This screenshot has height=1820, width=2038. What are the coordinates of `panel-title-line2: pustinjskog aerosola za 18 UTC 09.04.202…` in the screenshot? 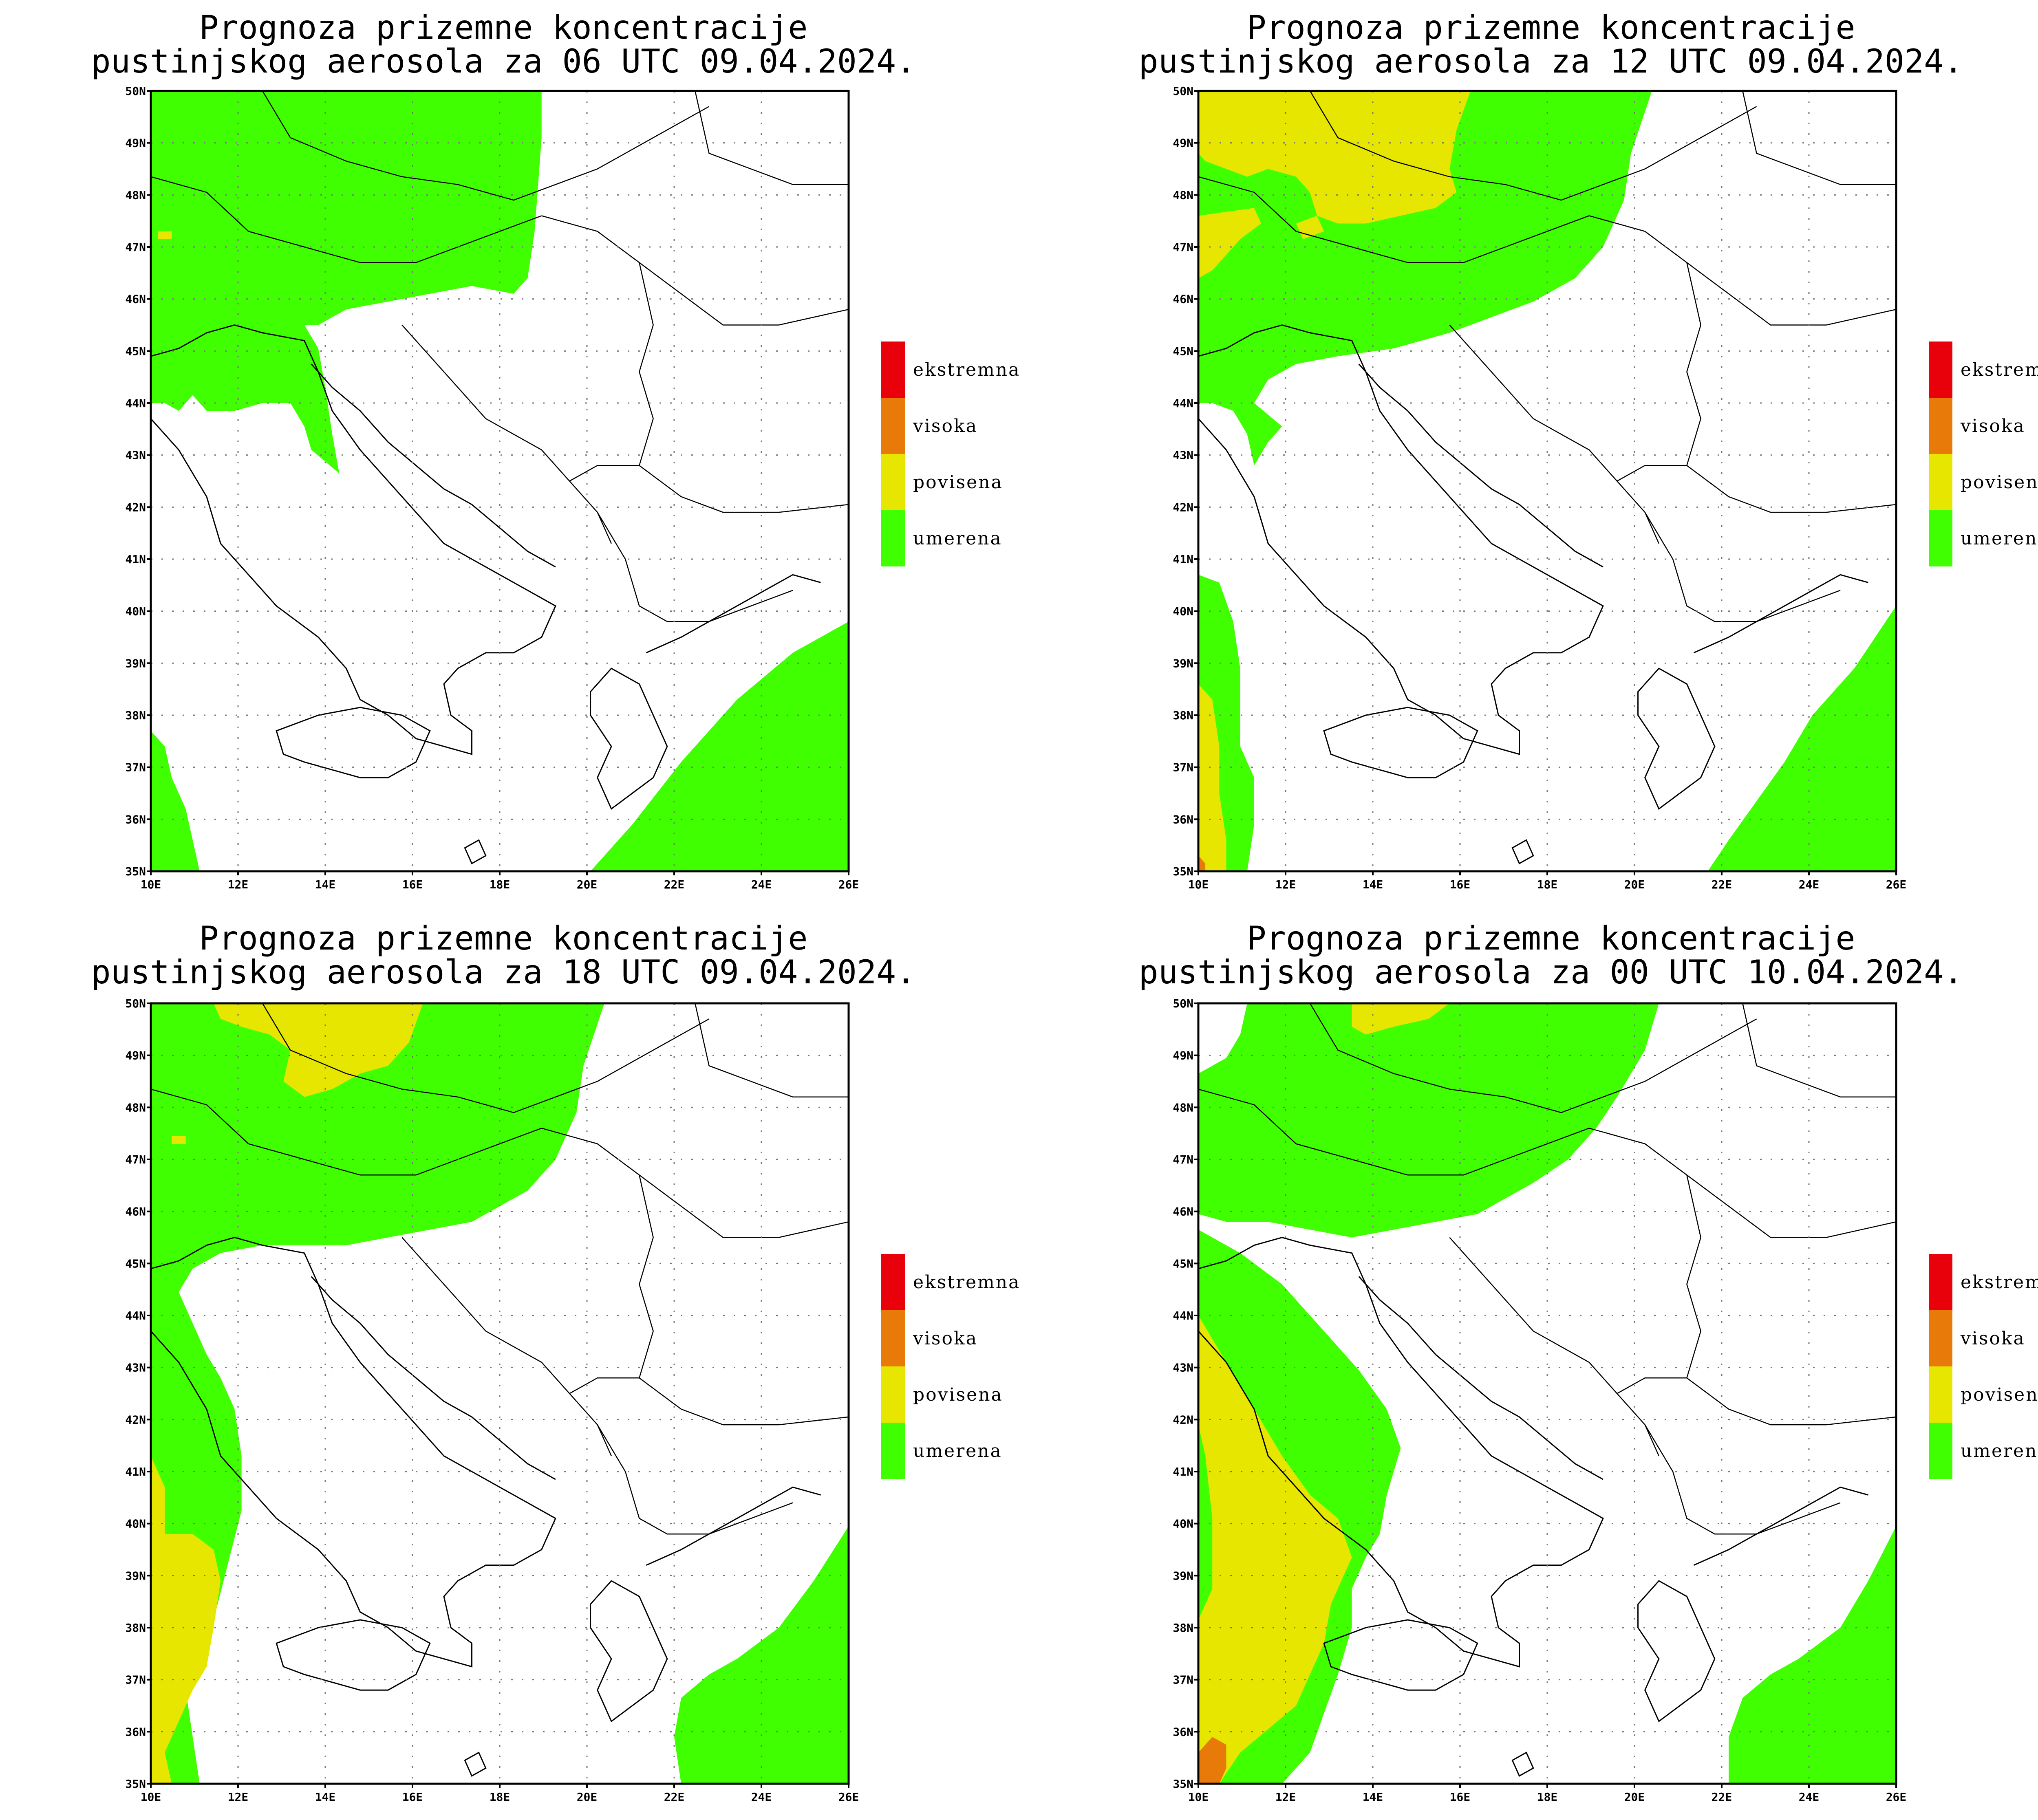 It's located at (504, 972).